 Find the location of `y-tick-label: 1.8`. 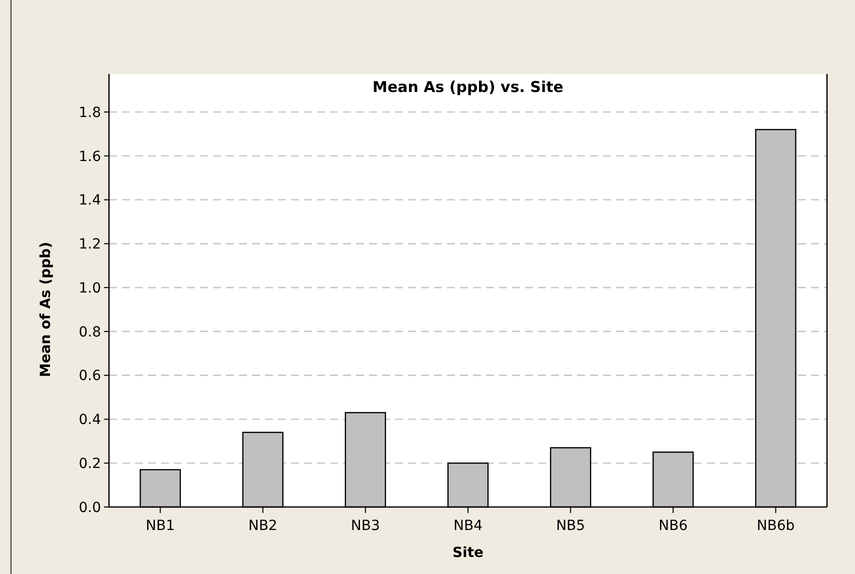

y-tick-label: 1.8 is located at coordinates (89, 112).